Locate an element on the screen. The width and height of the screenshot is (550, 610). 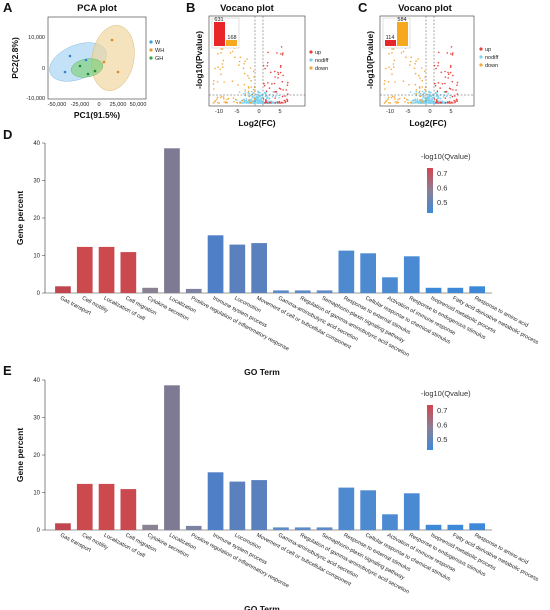
x-axis-label: GO Term is located at coordinates (262, 372).